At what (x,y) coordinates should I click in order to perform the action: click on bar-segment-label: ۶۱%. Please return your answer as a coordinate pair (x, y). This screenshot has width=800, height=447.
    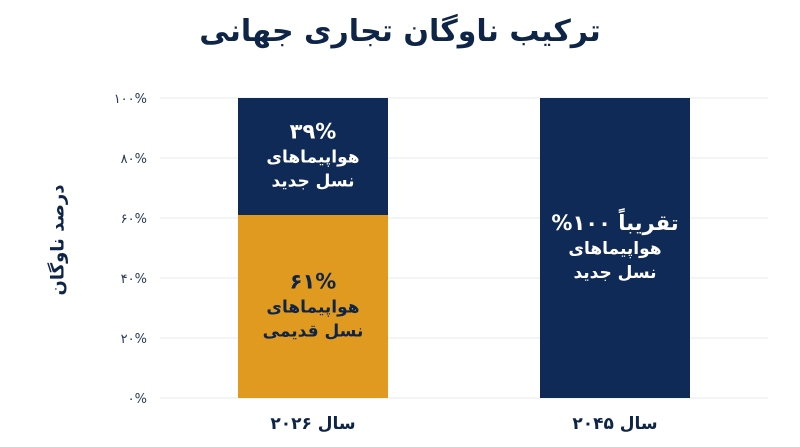
    Looking at the image, I should click on (313, 282).